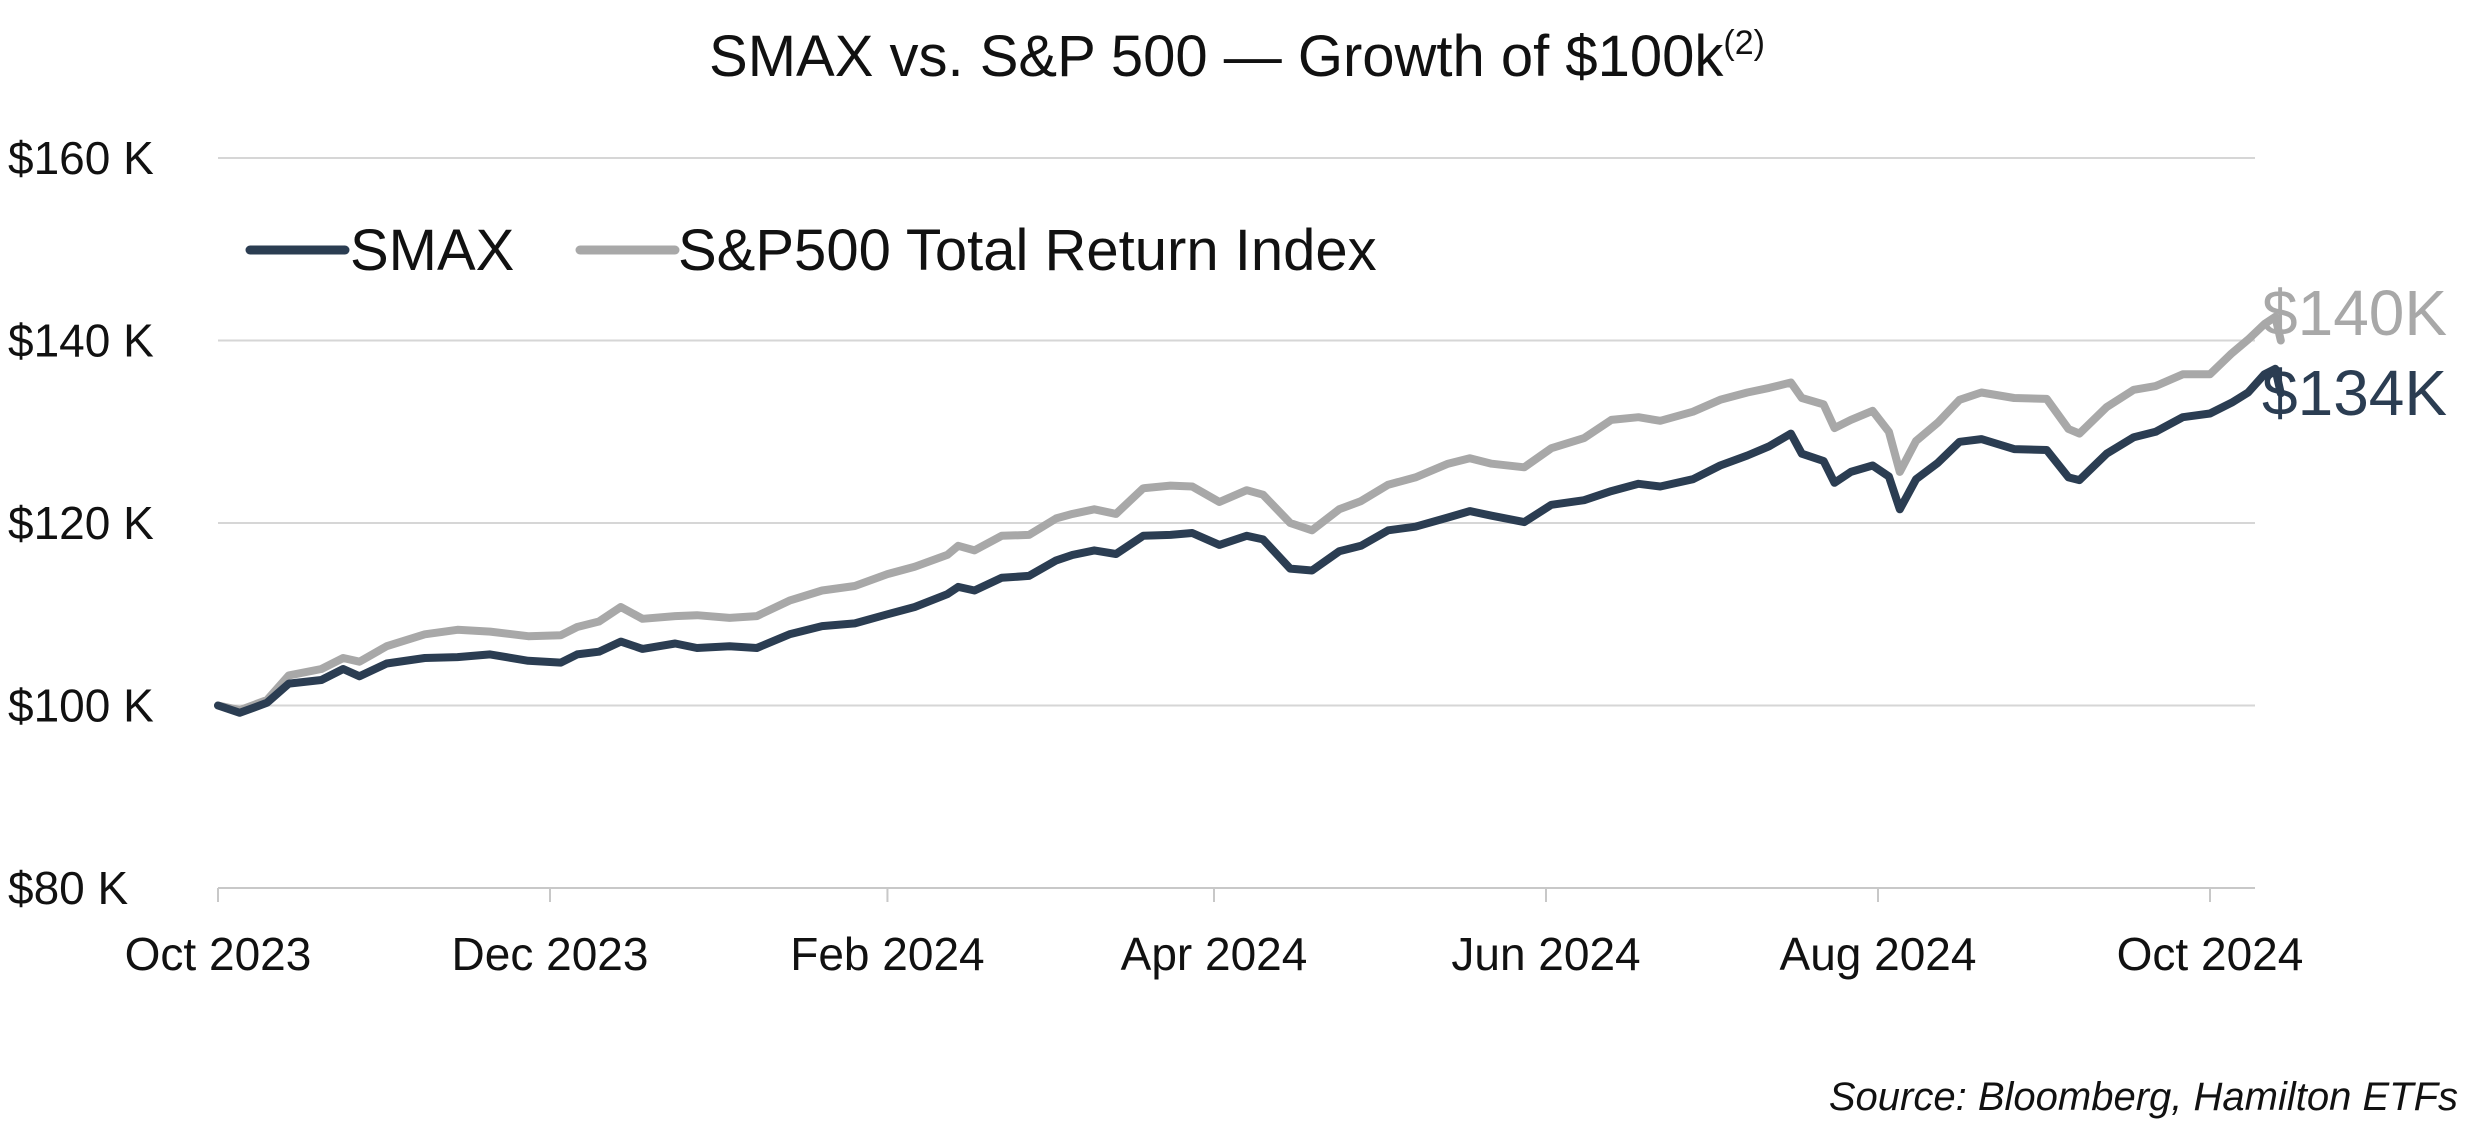 The image size is (2475, 1126). I want to click on y-axis: $160 K $140 K $120 K $100 K $80 K, so click(81, 523).